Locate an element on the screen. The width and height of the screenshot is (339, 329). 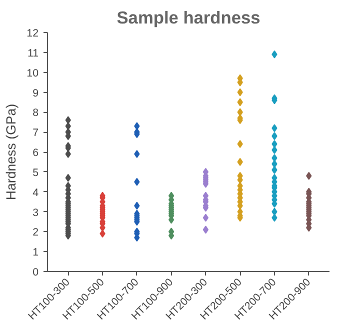
y-tick-label: 5 is located at coordinates (35, 172).